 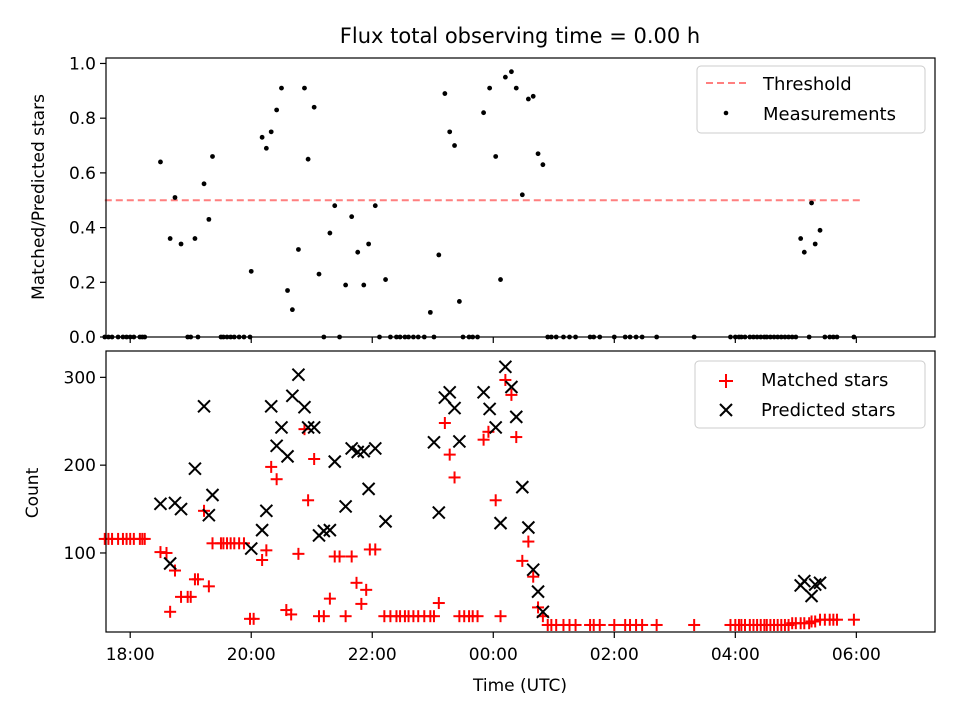 I want to click on bottom-ylabel: Count, so click(x=33, y=492).